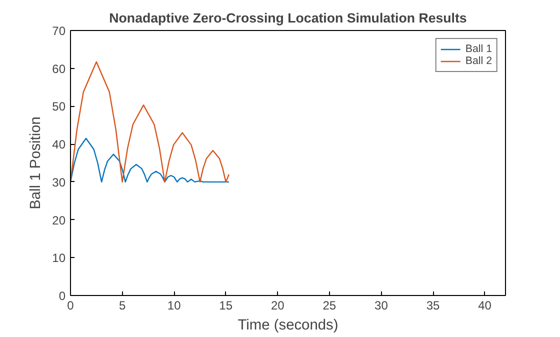 This screenshot has width=560, height=337. I want to click on x-tick-label: 30, so click(381, 305).